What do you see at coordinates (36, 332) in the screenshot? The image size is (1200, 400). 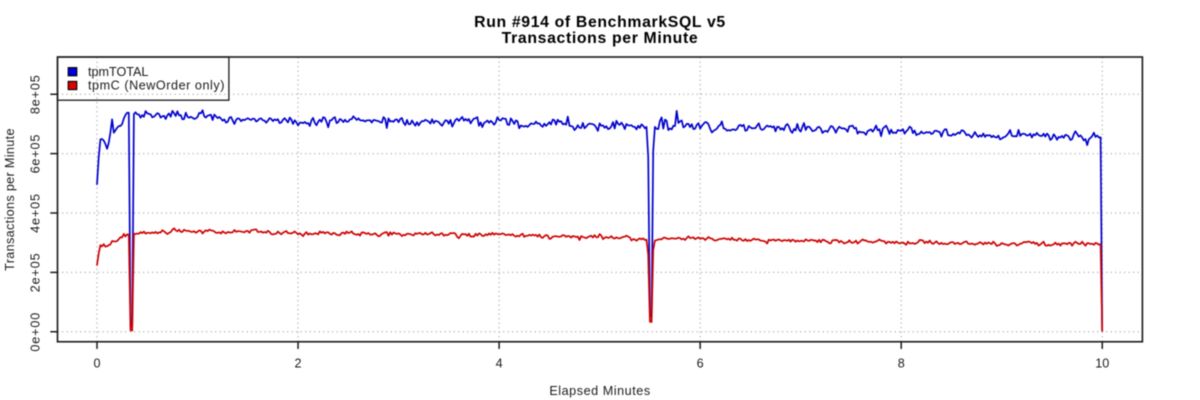 I see `svg-text: 0e+00` at bounding box center [36, 332].